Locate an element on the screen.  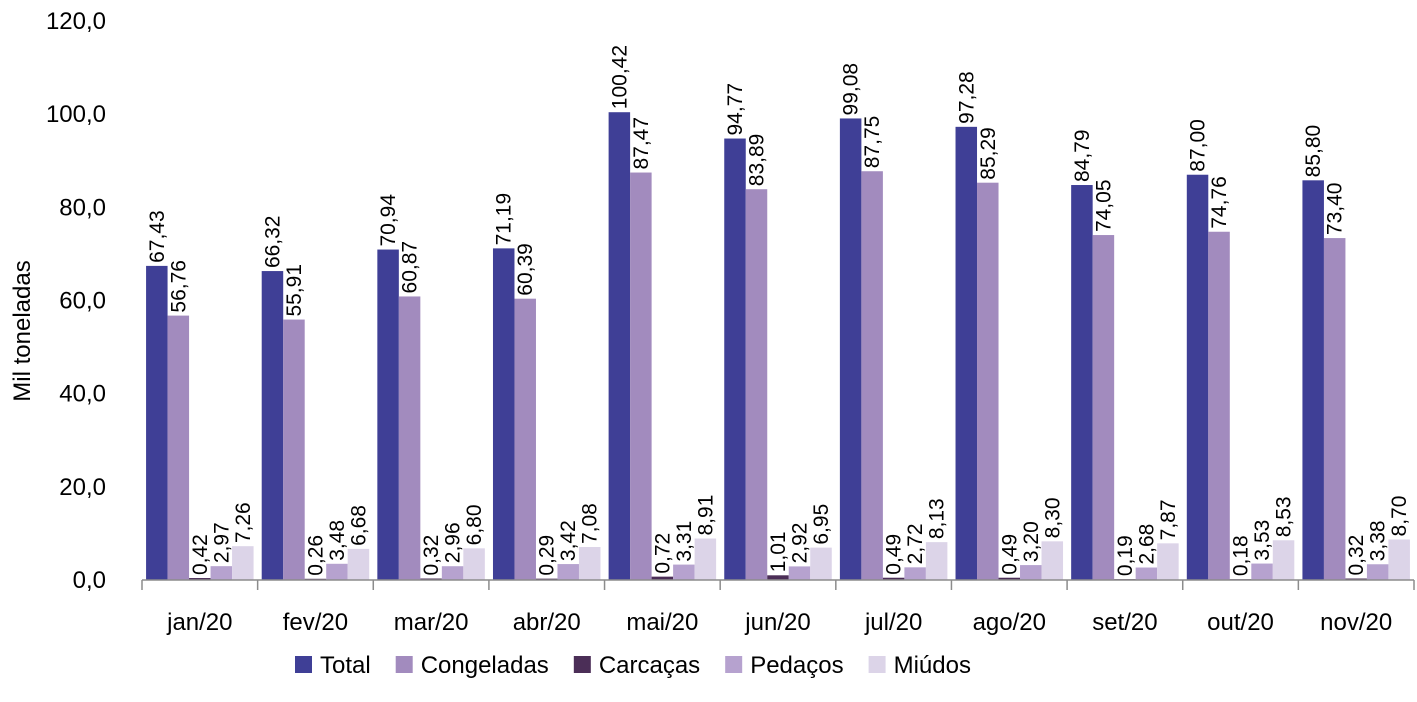
data-label: 0,26 is located at coordinates (315, 555).